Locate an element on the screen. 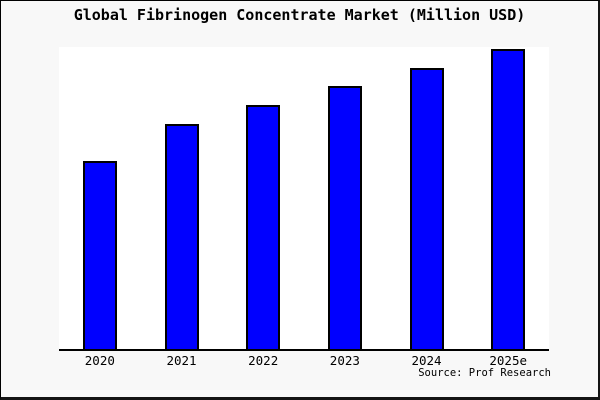 The width and height of the screenshot is (600, 400). bar-2024 is located at coordinates (426, 208).